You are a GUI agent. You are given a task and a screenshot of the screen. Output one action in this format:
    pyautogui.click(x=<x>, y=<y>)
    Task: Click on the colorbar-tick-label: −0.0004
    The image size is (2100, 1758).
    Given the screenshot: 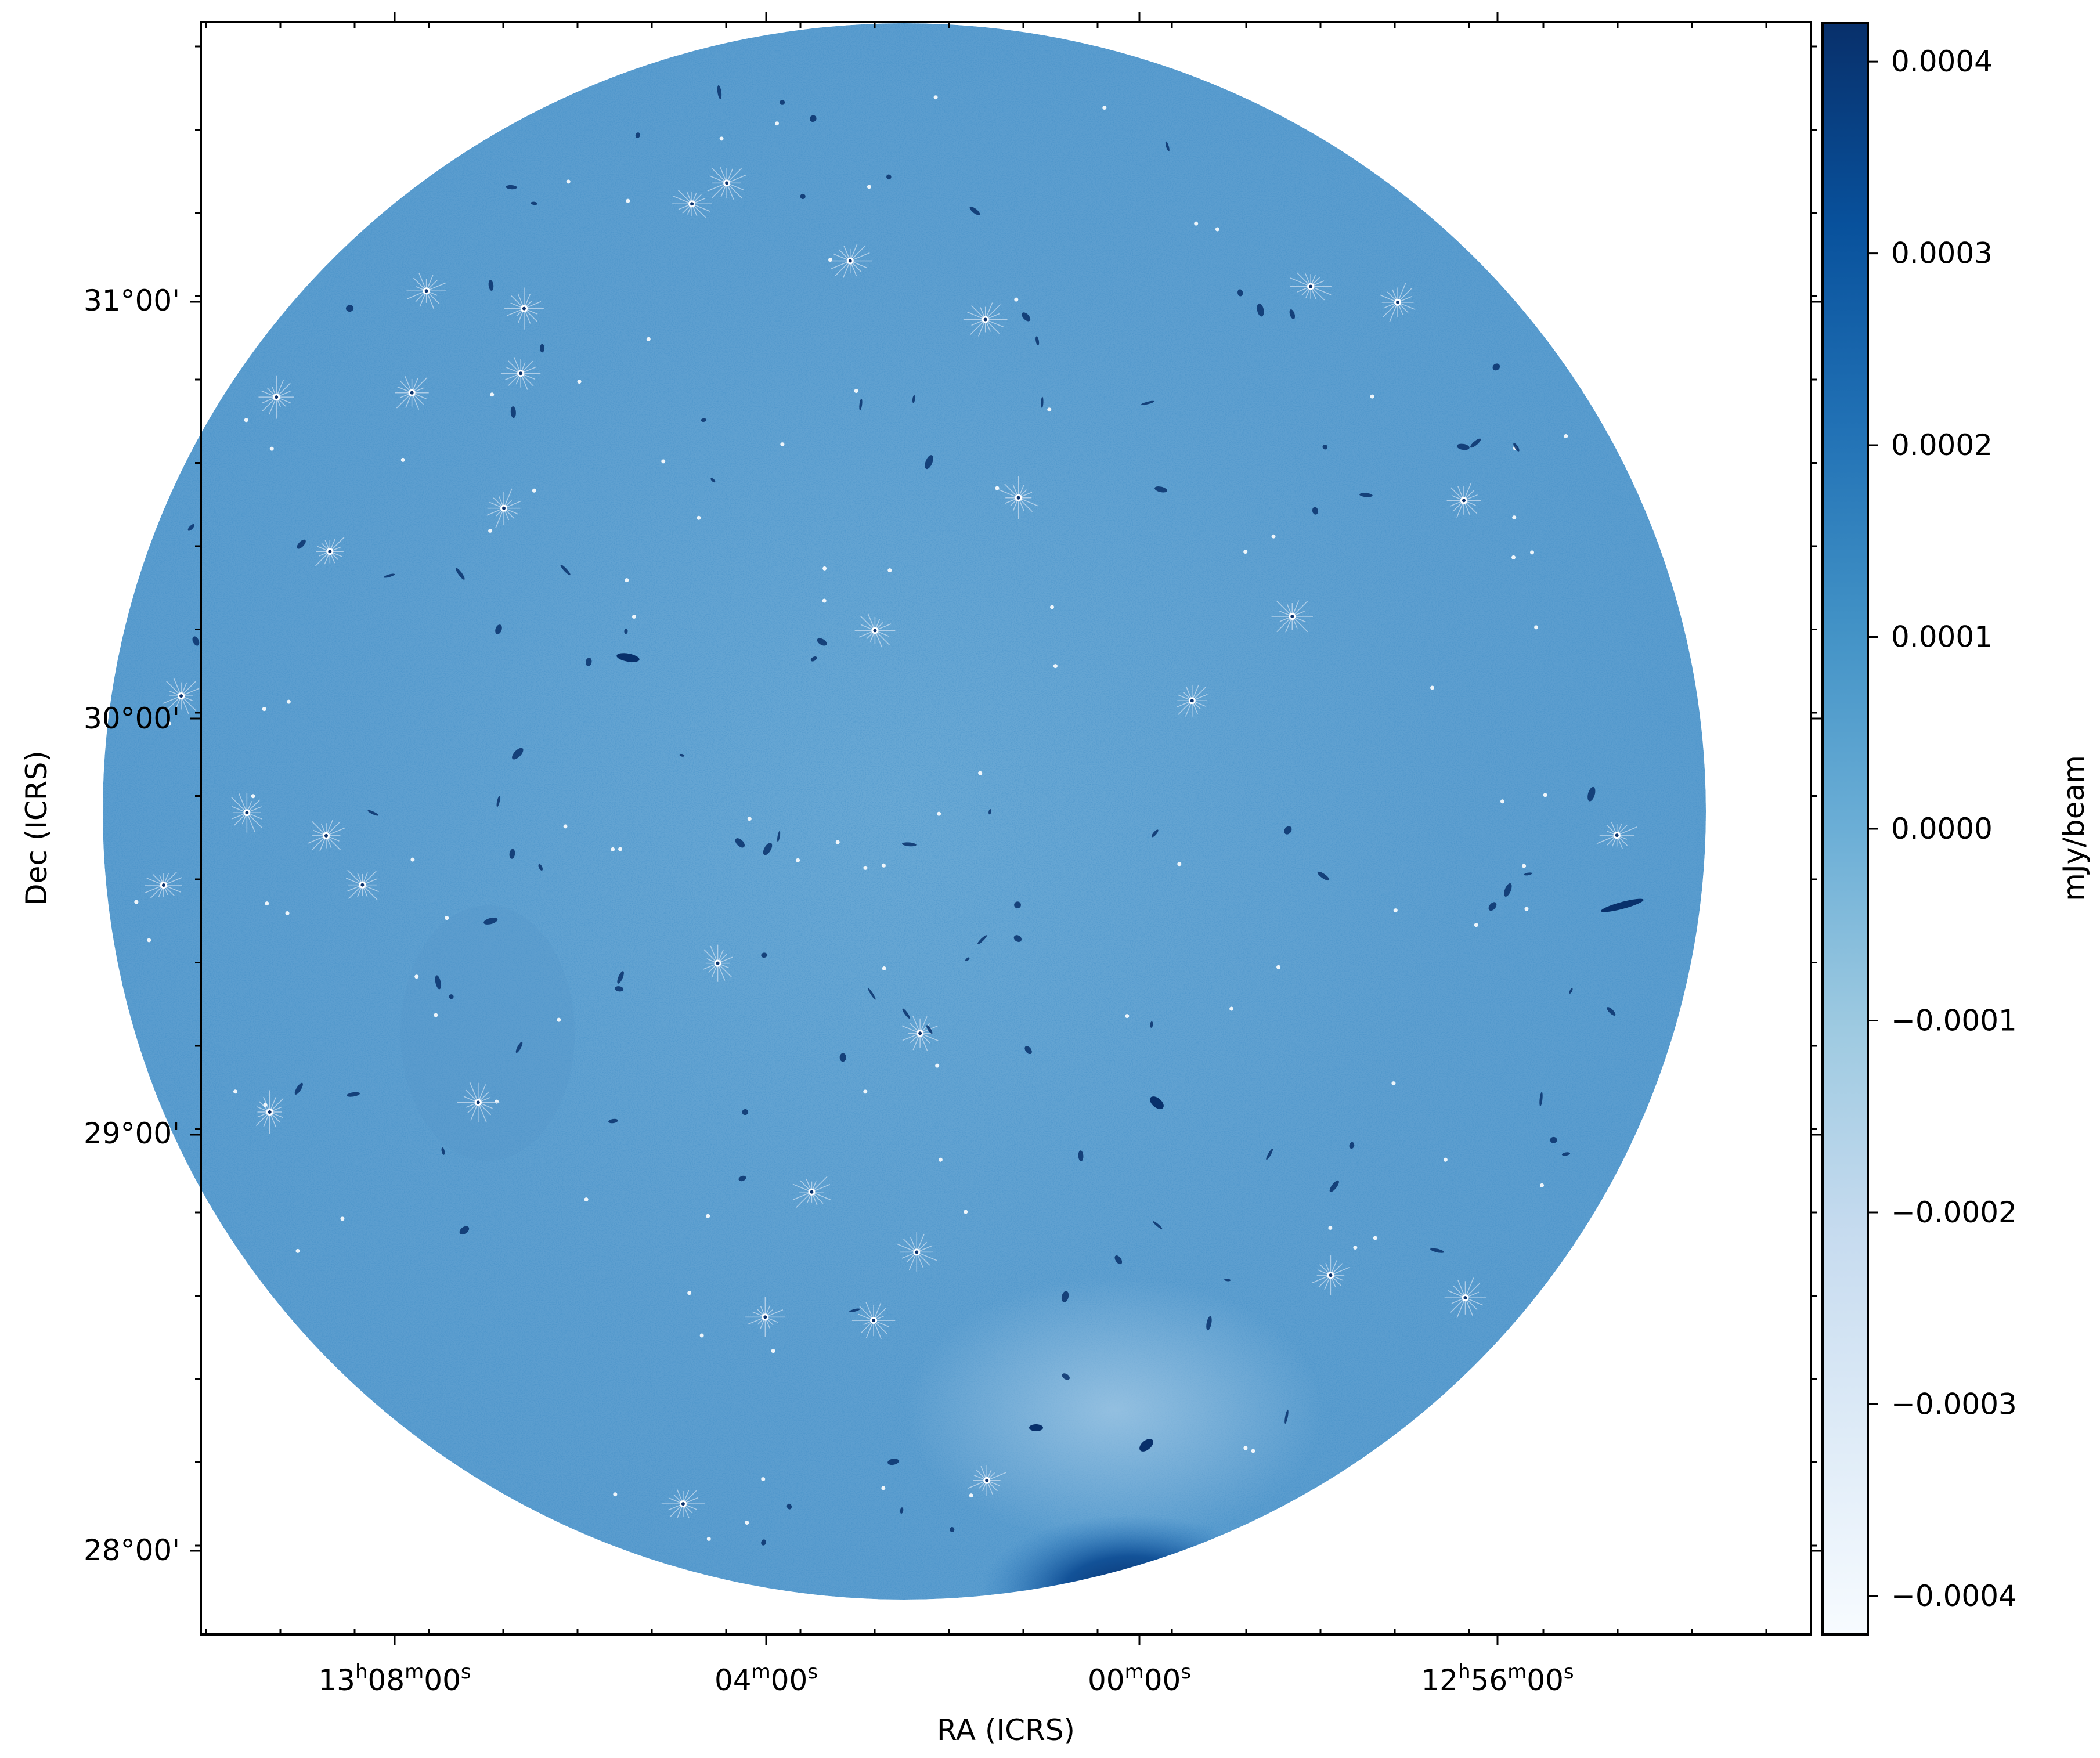 What is the action you would take?
    pyautogui.click(x=1954, y=1596)
    